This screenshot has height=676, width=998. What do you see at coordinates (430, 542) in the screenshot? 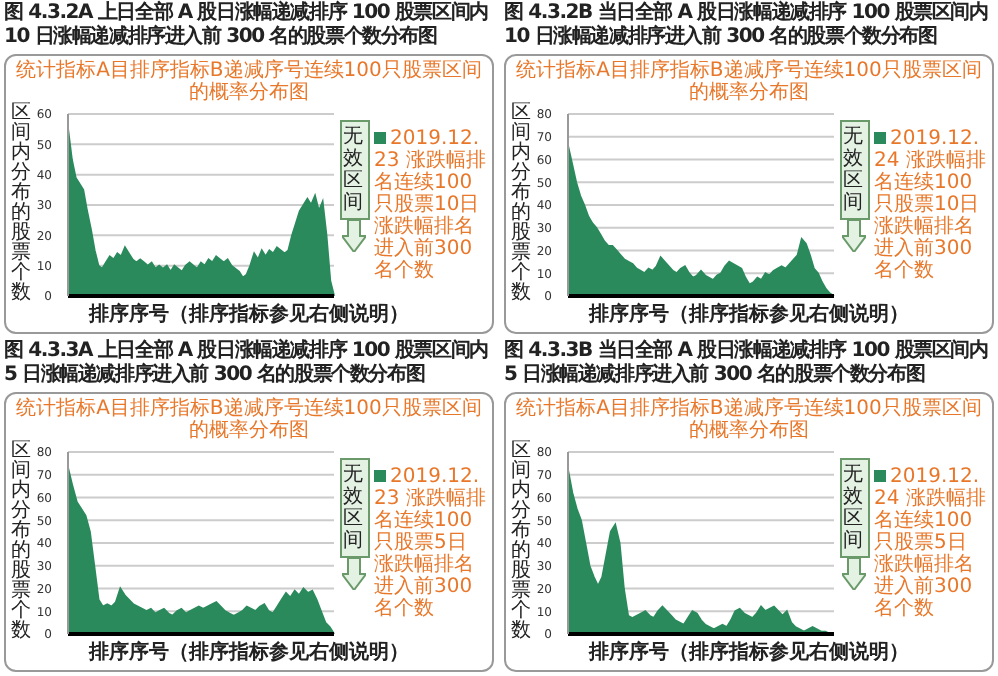
I see `legend-label: 2019.12.23 涨跌幅排名连续100只股票5日涨跌幅排名进入前300名个数` at bounding box center [430, 542].